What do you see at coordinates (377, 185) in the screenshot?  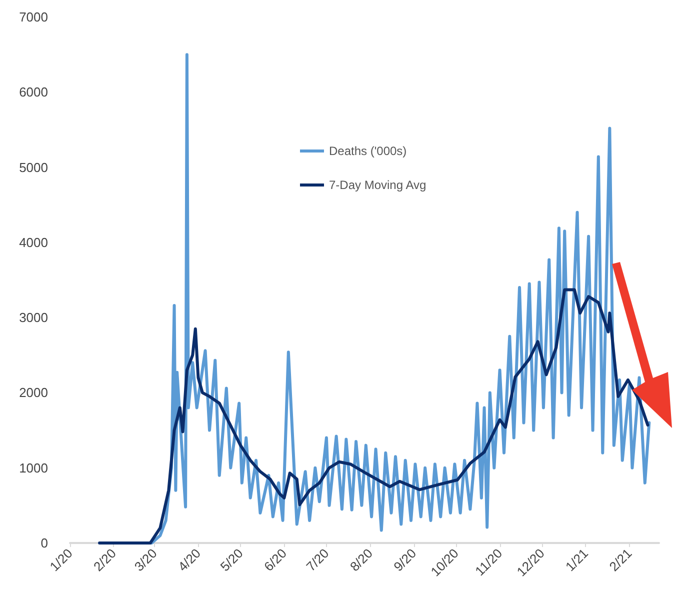 I see `legend-label: 7-Day Moving Avg` at bounding box center [377, 185].